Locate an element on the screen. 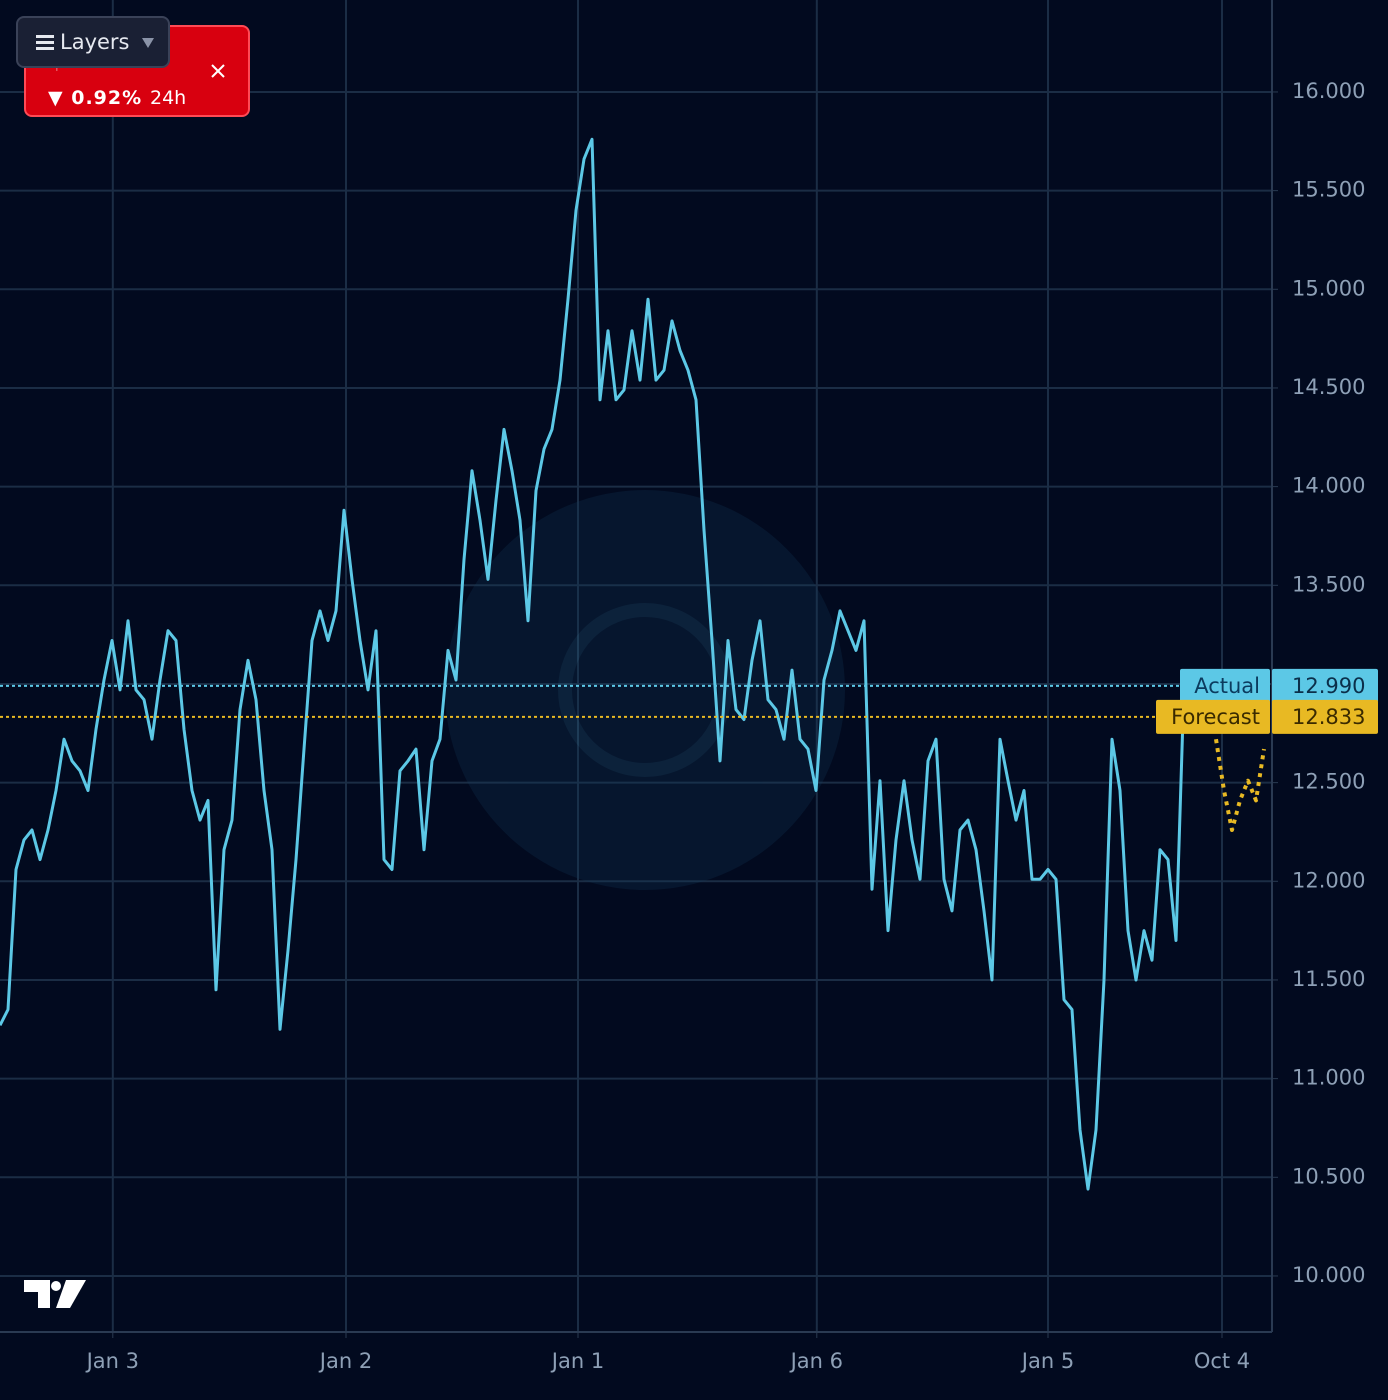 The image size is (1388, 1400). period: 24h is located at coordinates (168, 98).